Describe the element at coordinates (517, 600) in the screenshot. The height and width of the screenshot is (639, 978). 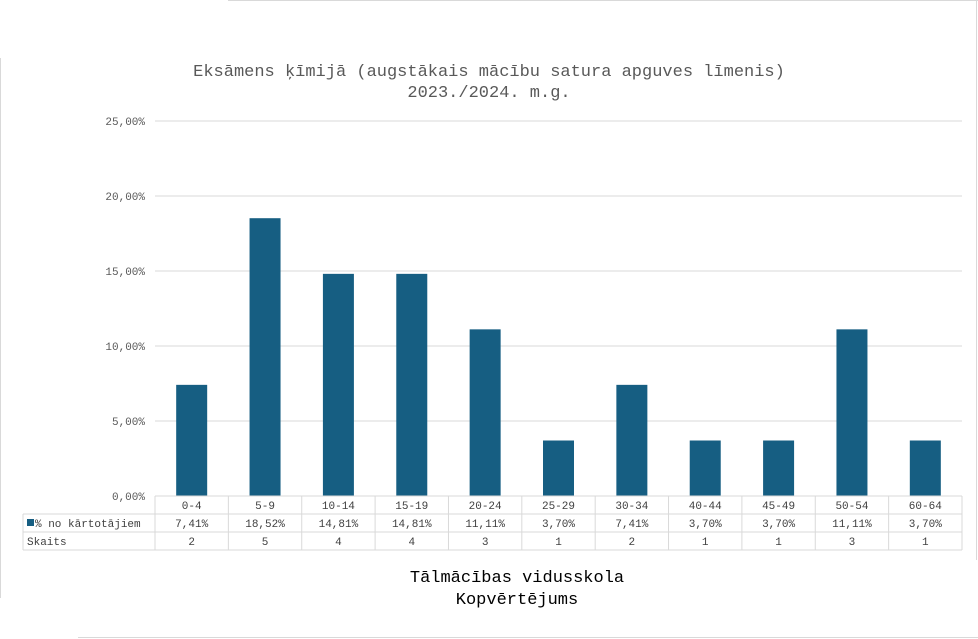
I see `summary-label: Kopvērtējums` at that location.